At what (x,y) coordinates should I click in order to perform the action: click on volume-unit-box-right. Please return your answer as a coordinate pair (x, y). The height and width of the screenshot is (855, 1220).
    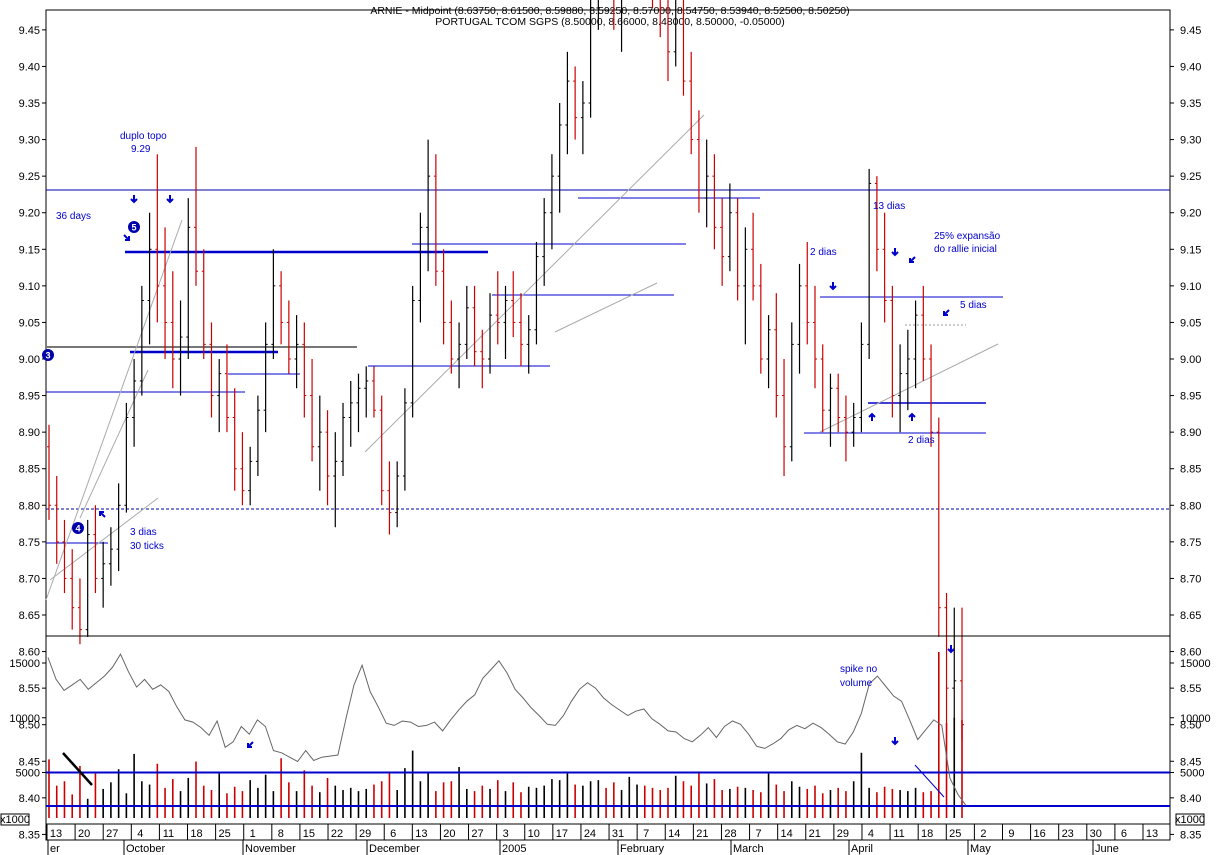
    Looking at the image, I should click on (1190, 819).